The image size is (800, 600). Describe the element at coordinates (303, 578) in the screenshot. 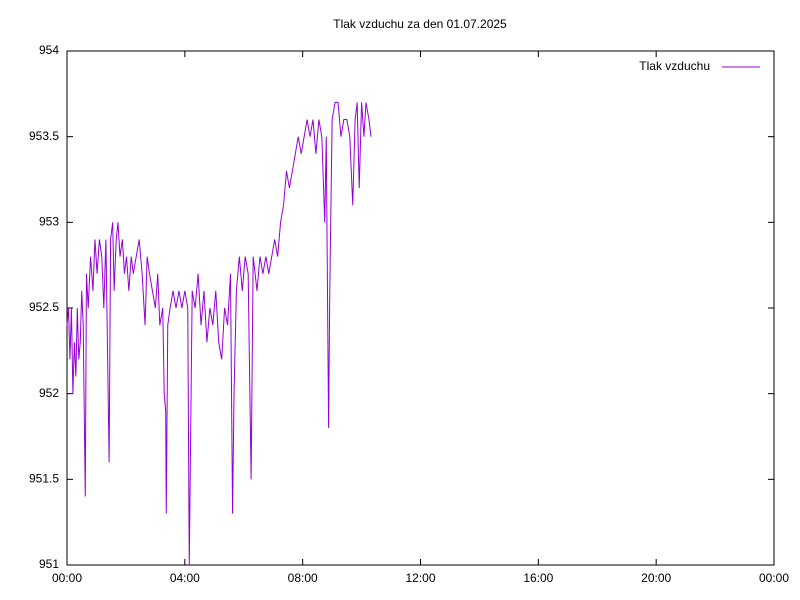

I see `x-tick-label: 08:00` at that location.